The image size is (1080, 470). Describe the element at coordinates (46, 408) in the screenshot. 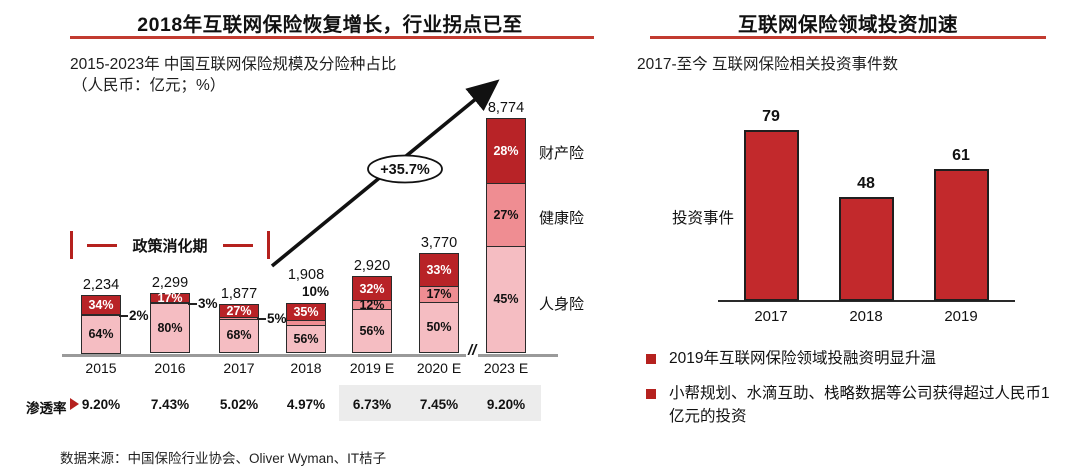

I see `penetration-label: 渗透率` at that location.